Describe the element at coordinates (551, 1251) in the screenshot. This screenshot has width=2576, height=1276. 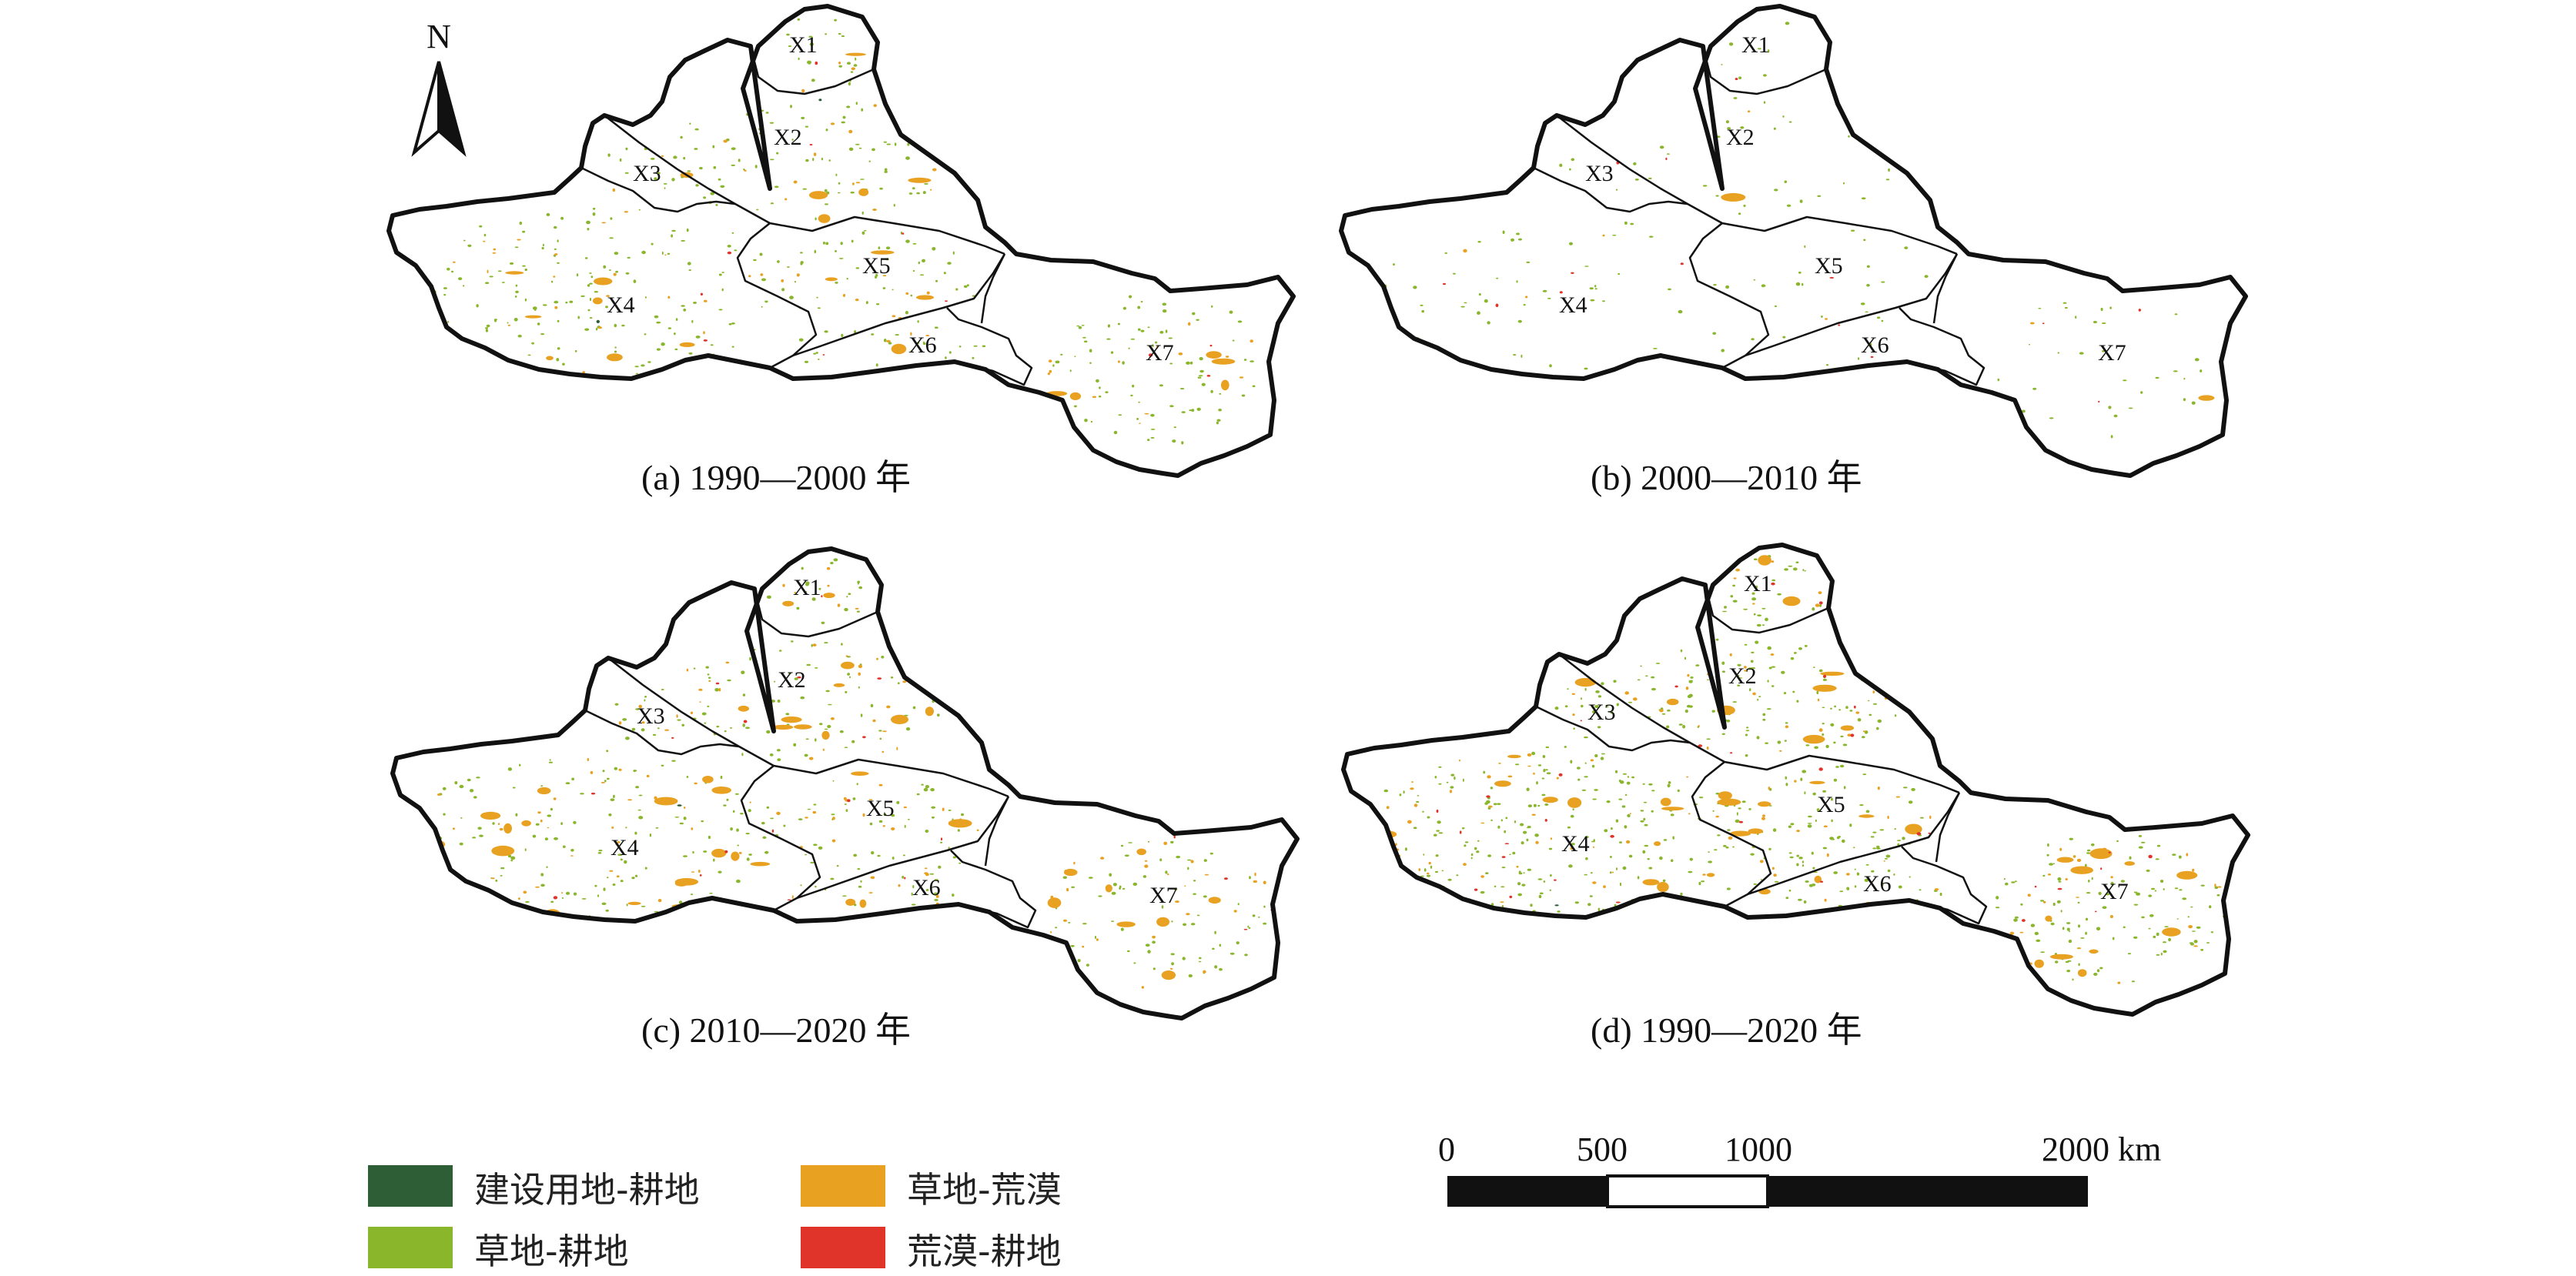
I see `legend-label-grassland-cropland: 草地-耕地` at that location.